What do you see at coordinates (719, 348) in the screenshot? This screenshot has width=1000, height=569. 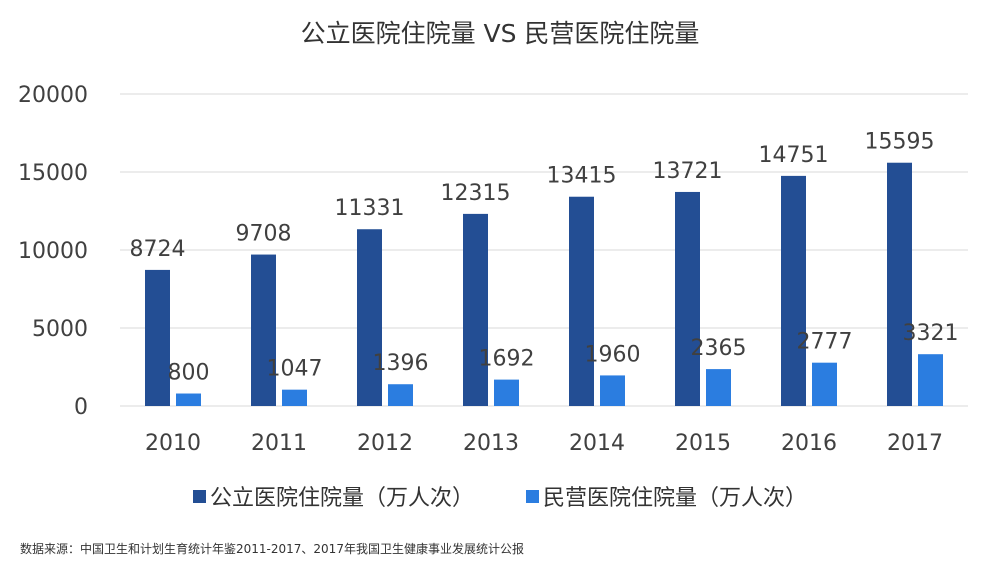 I see `data-label: 2365` at bounding box center [719, 348].